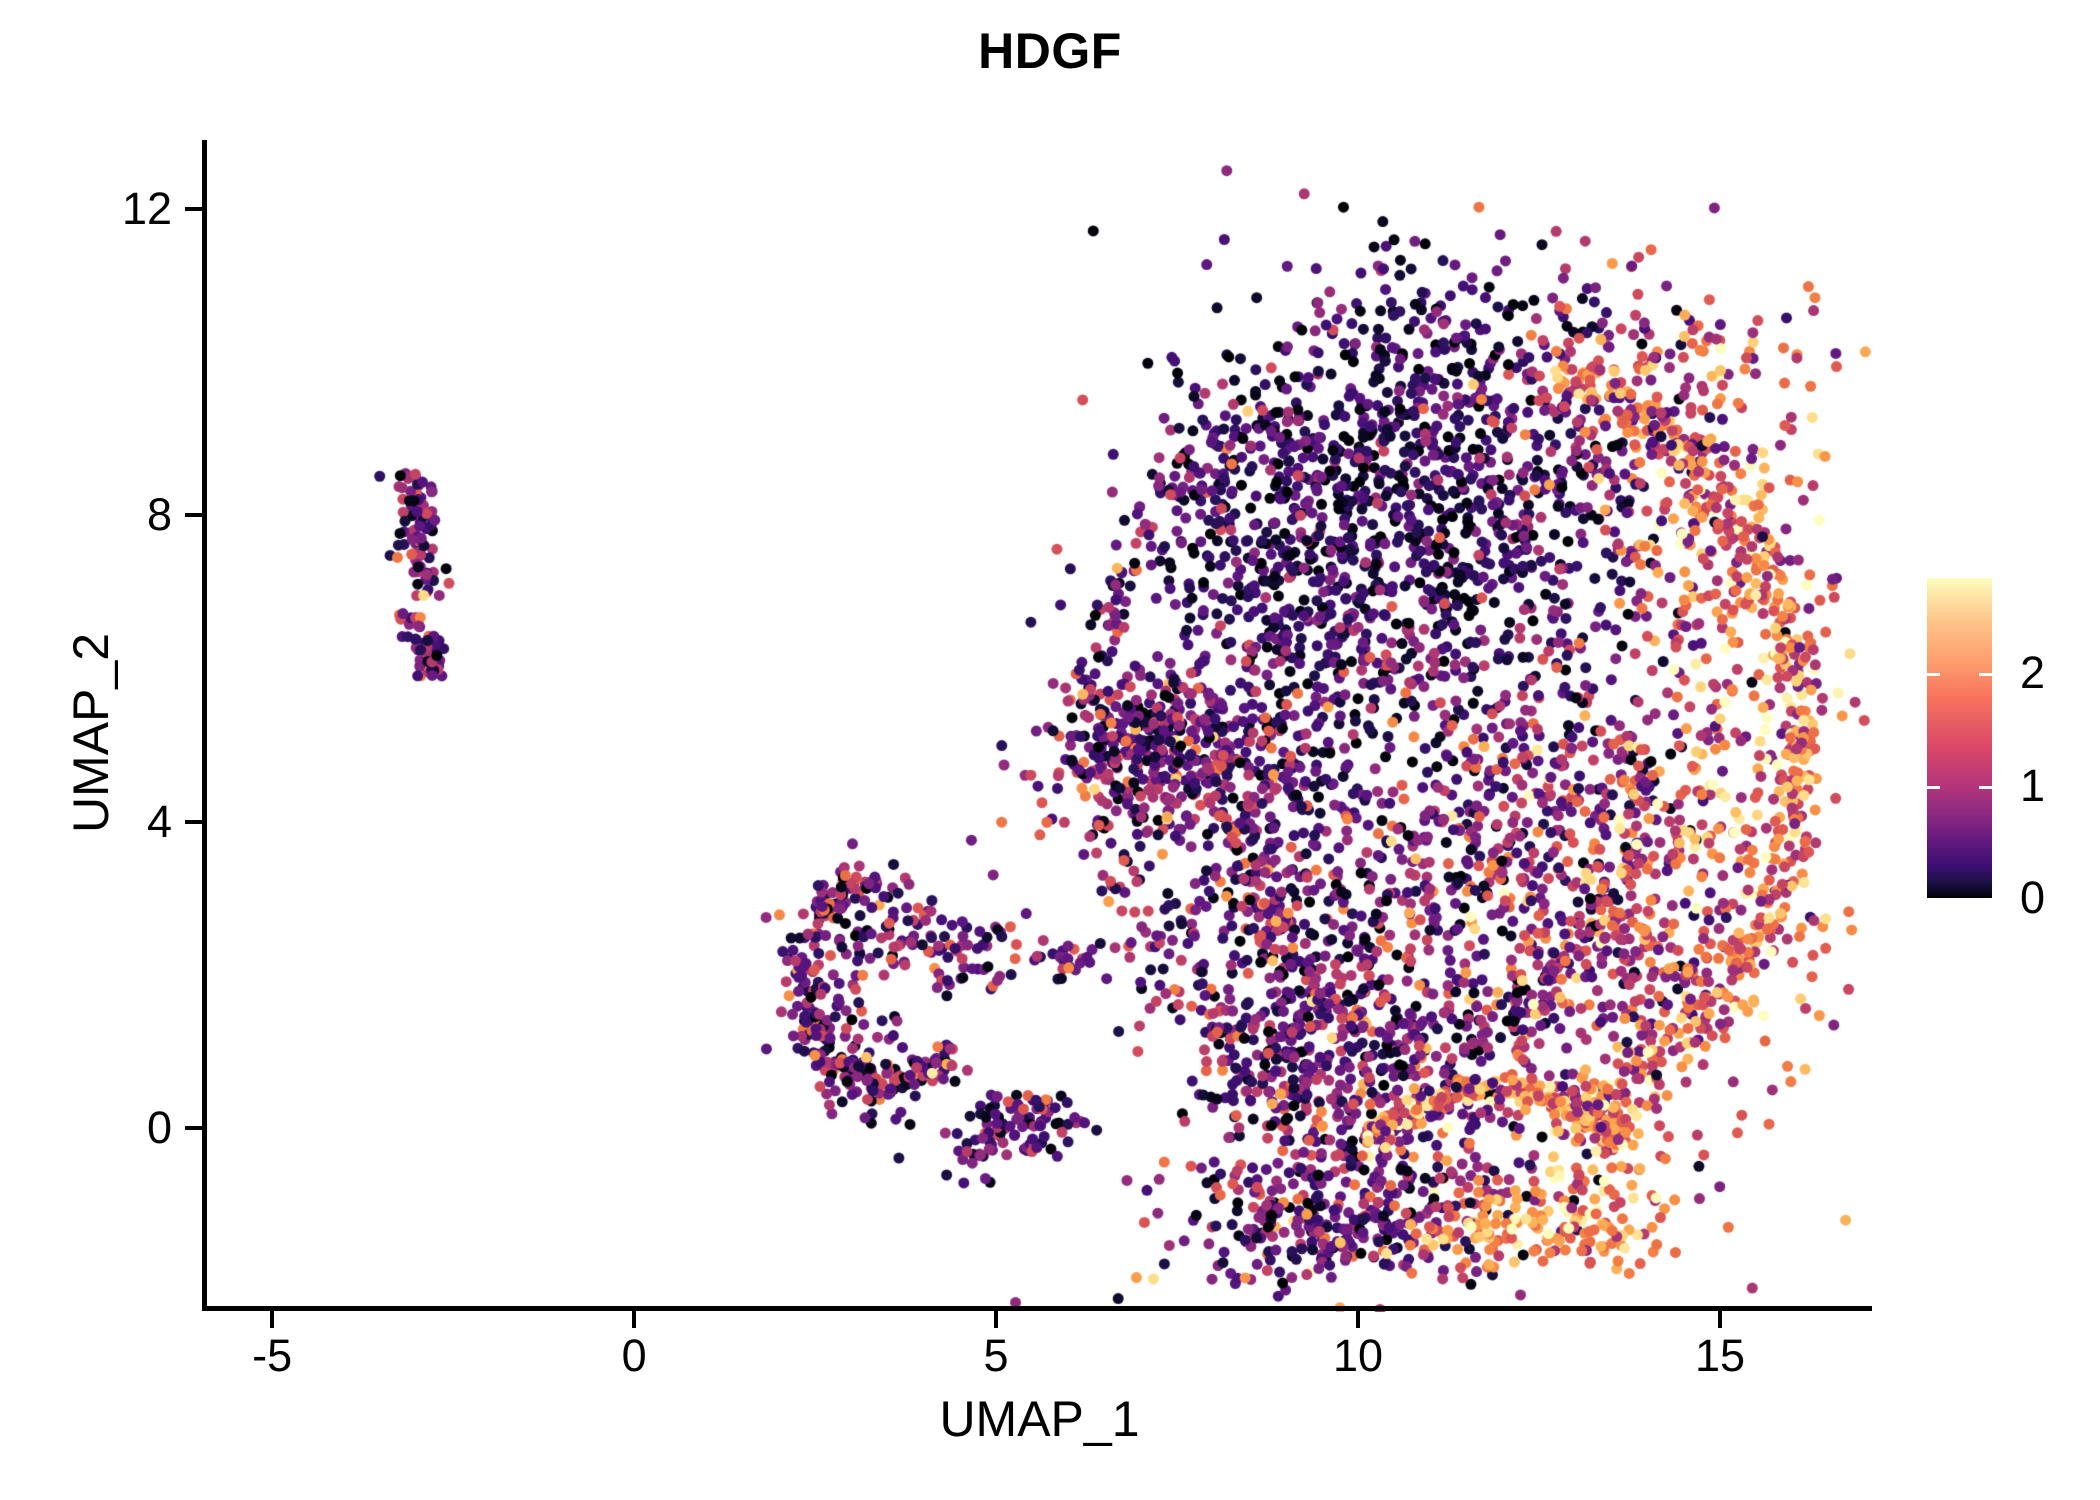  What do you see at coordinates (204, 725) in the screenshot?
I see `y-axis-line` at bounding box center [204, 725].